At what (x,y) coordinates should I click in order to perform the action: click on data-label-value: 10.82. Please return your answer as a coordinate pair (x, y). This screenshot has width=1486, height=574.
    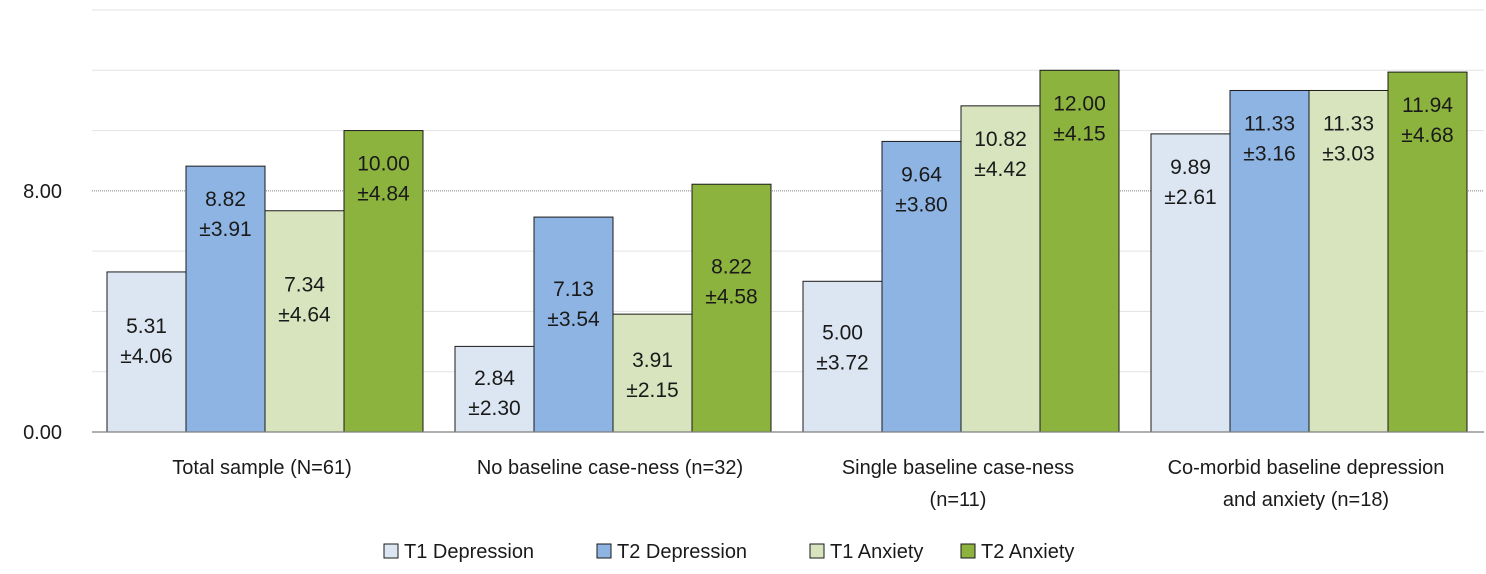
    Looking at the image, I should click on (1000, 139).